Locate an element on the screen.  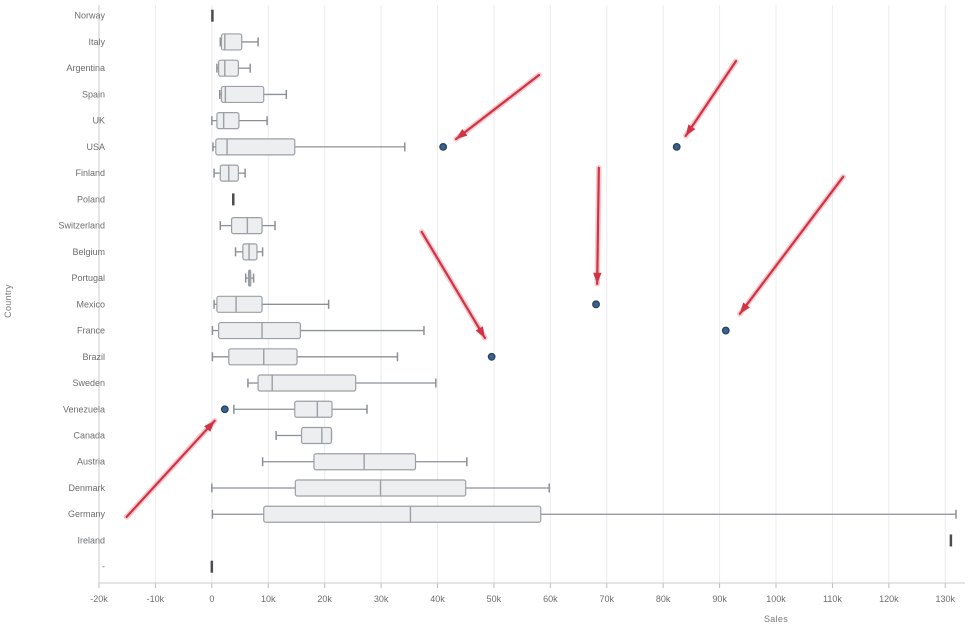
y-axis-label-switzerland: Switzerland is located at coordinates (81, 226).